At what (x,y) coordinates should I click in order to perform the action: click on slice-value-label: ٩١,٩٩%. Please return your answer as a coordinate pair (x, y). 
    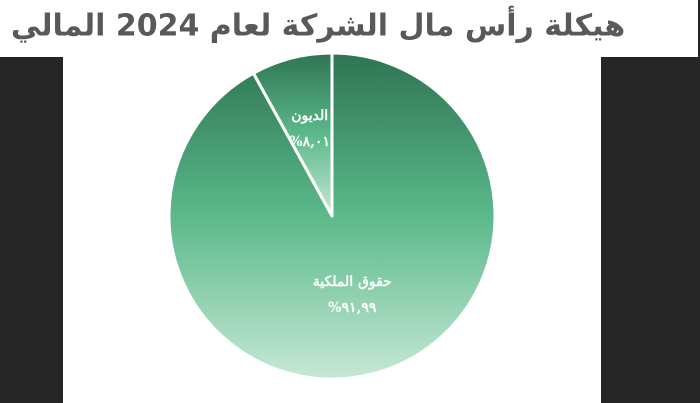
    Looking at the image, I should click on (352, 308).